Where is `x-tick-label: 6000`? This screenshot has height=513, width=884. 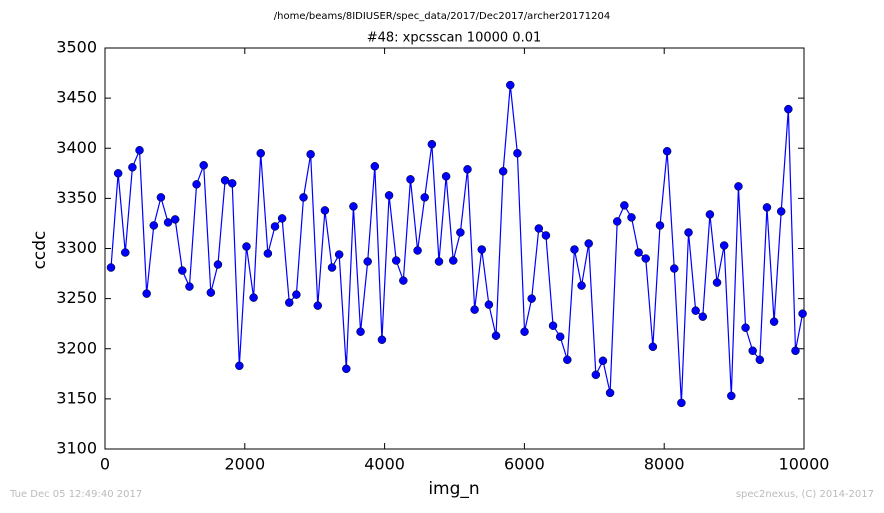
x-tick-label: 6000 is located at coordinates (524, 464).